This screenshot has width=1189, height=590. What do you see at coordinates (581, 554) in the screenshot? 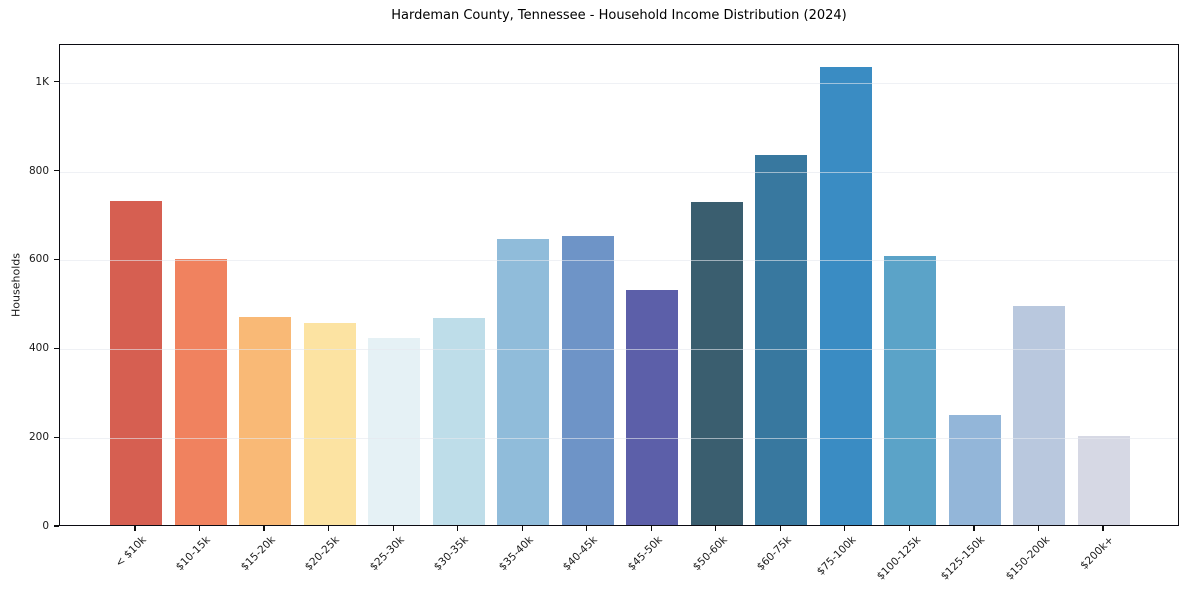
I see `x-tick-label: $40-45k` at bounding box center [581, 554].